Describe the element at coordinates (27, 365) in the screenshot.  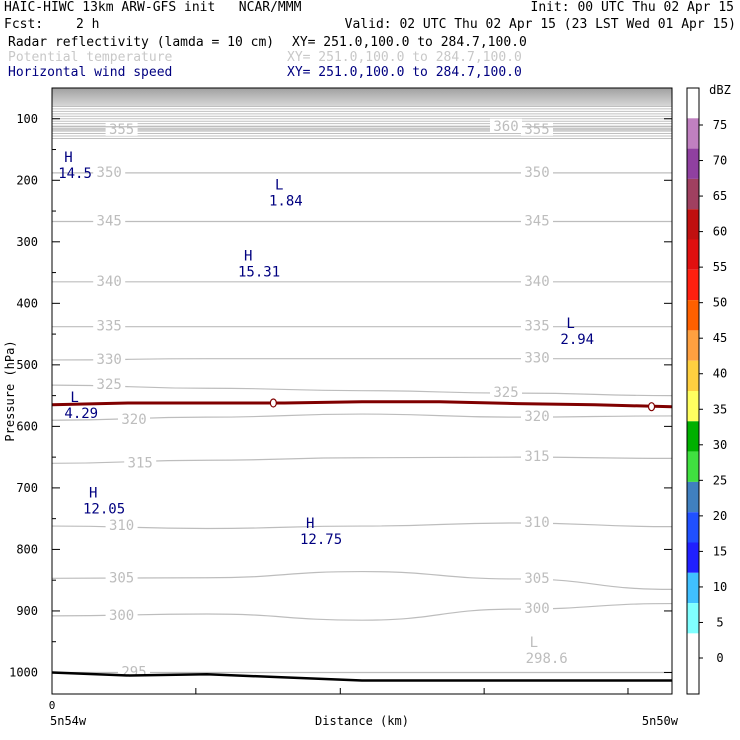
I see `y-tick-label: 500` at that location.